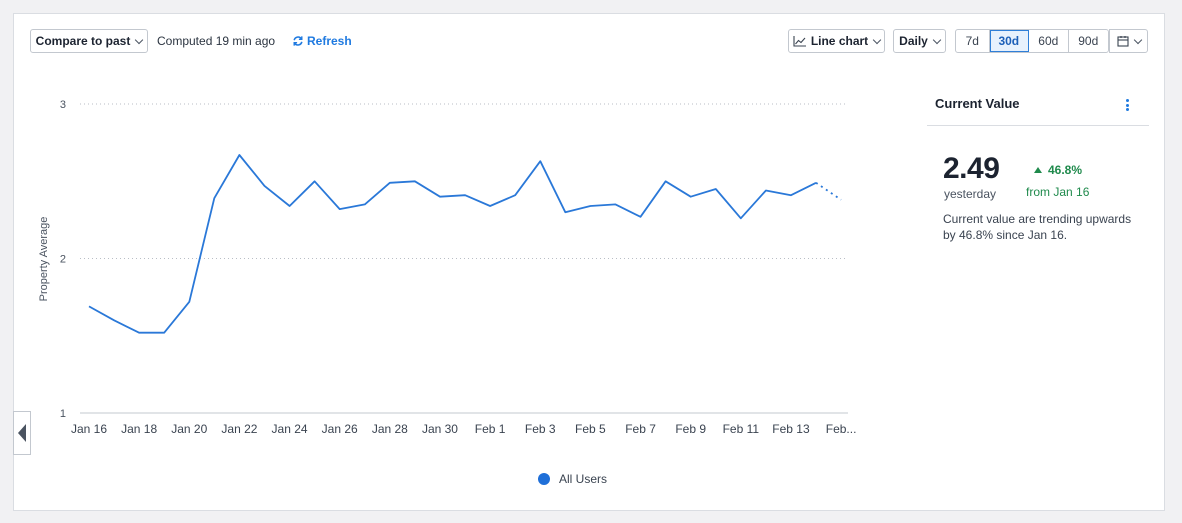 The height and width of the screenshot is (523, 1182). Describe the element at coordinates (1128, 105) in the screenshot. I see `more-options-icon` at that location.